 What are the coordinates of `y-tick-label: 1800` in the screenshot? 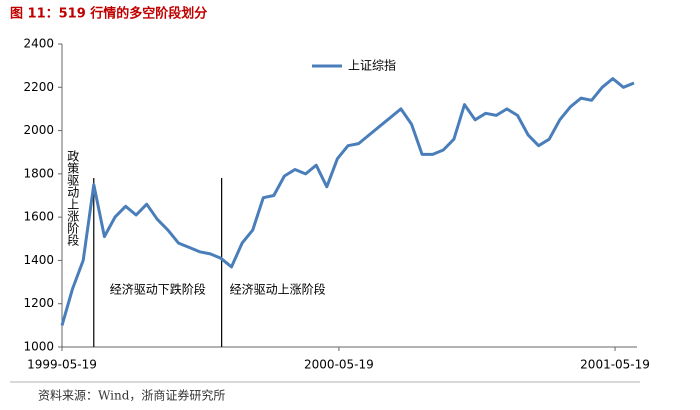 It's located at (38, 173).